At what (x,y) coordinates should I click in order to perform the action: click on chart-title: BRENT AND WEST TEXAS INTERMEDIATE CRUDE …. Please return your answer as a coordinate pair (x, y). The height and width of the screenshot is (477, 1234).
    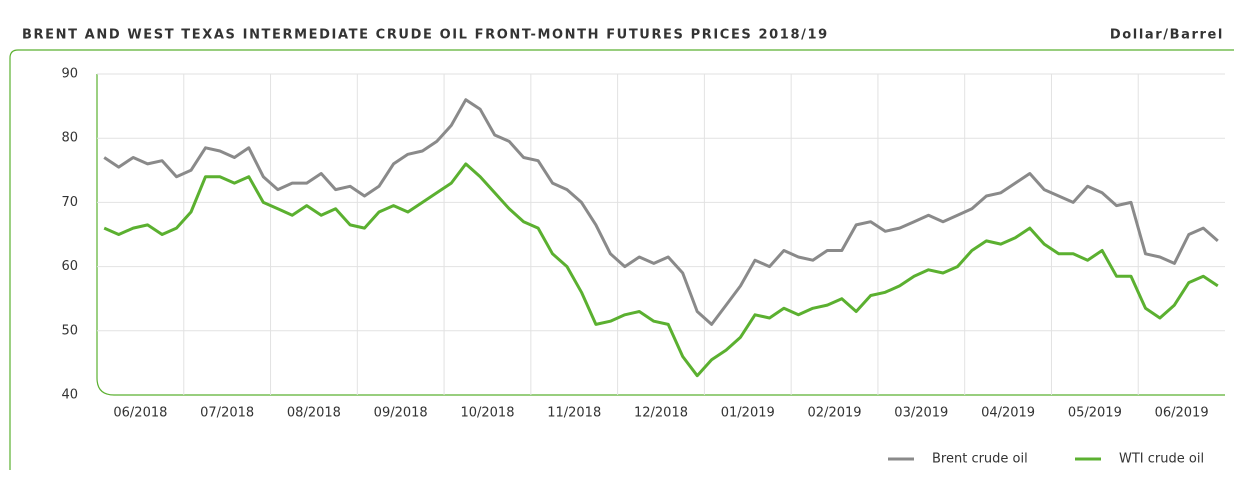
    Looking at the image, I should click on (425, 35).